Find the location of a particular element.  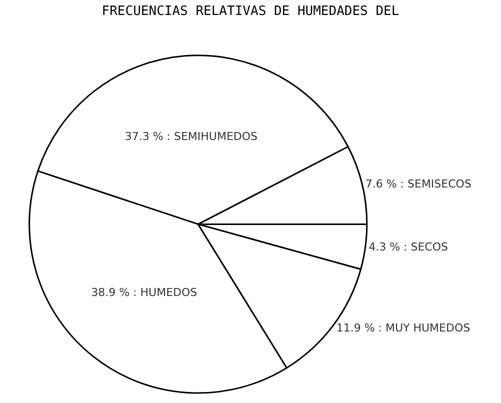

slice-label: 4.3 % : SECOS is located at coordinates (408, 247).